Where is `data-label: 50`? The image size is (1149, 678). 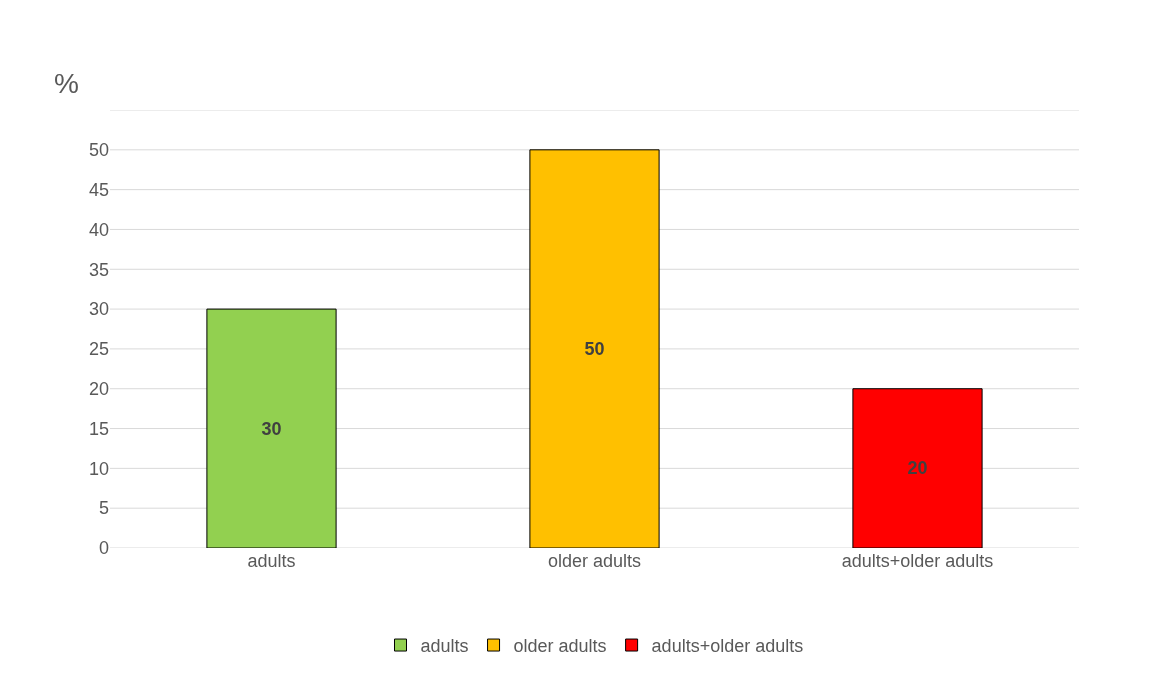 data-label: 50 is located at coordinates (594, 348).